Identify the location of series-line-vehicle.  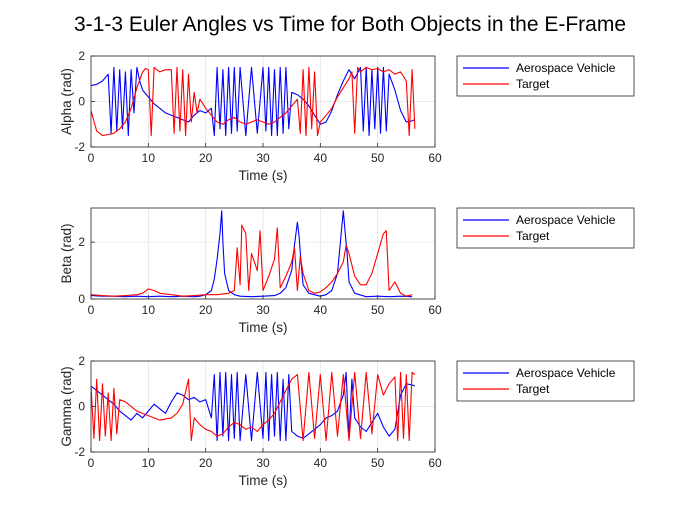
(253, 406).